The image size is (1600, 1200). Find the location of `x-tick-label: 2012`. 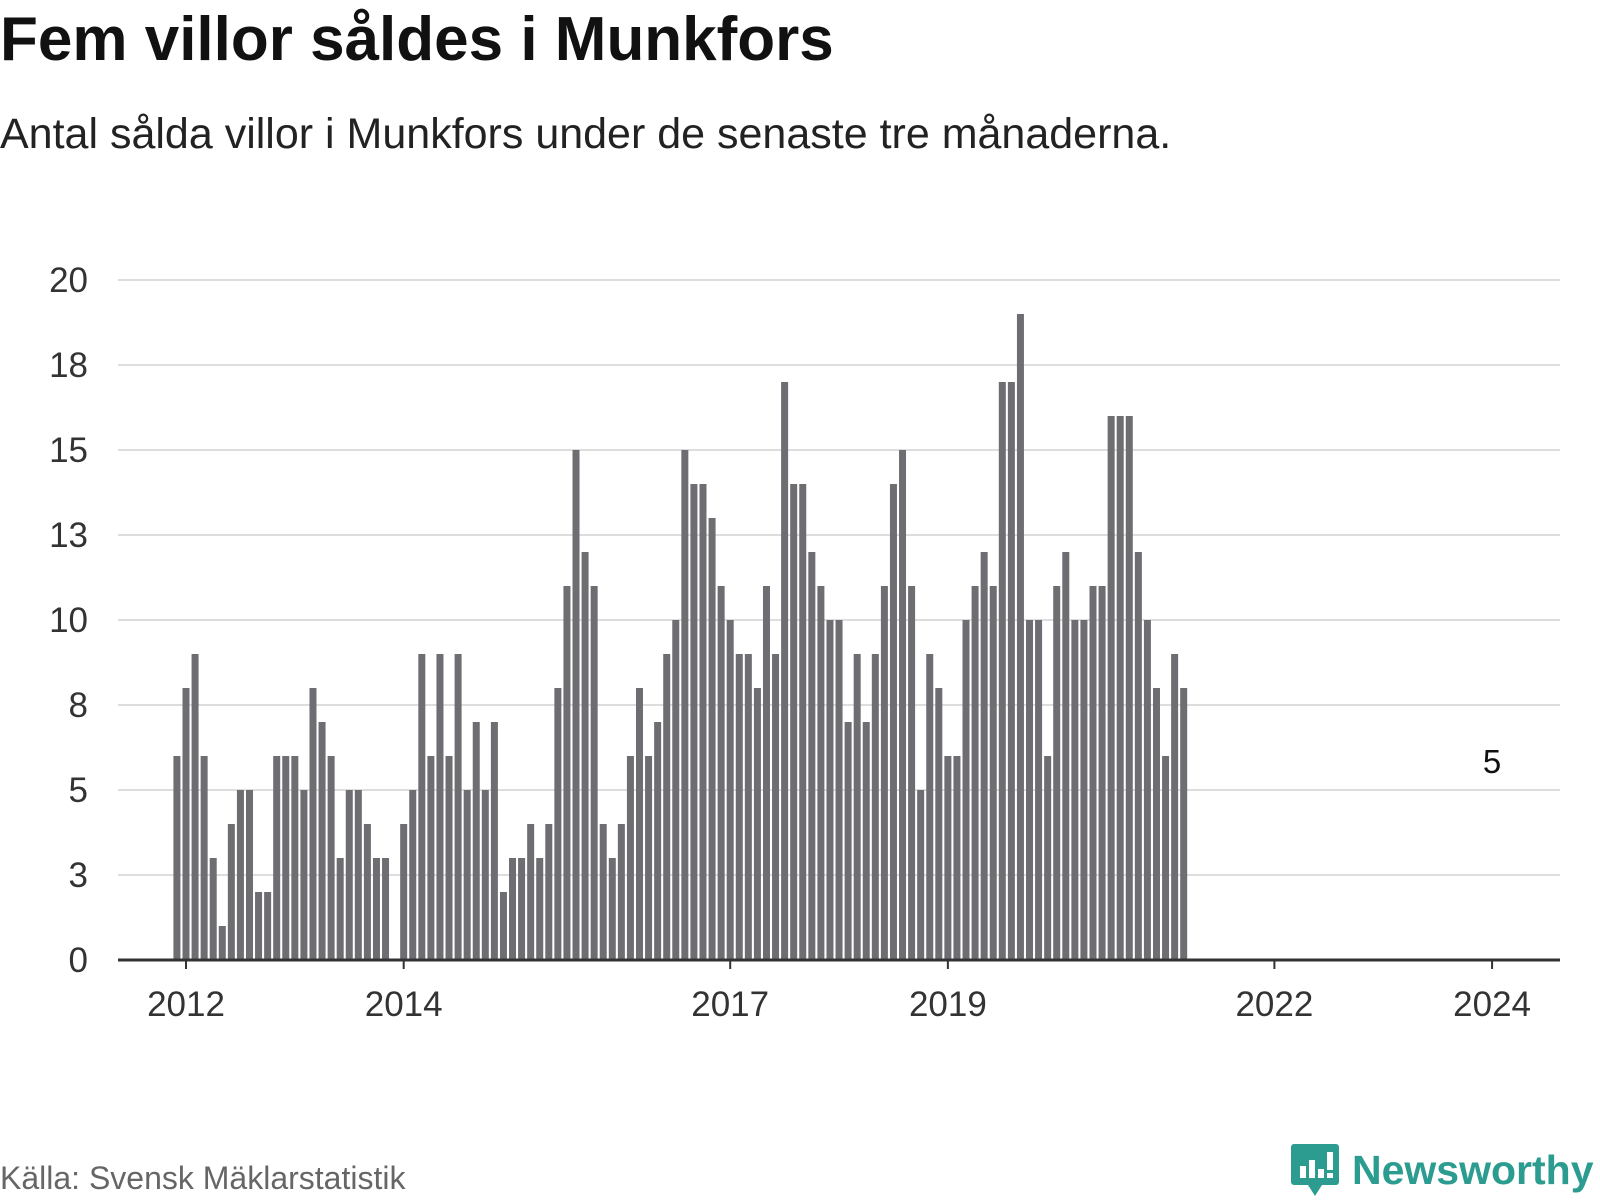

x-tick-label: 2012 is located at coordinates (186, 1004).